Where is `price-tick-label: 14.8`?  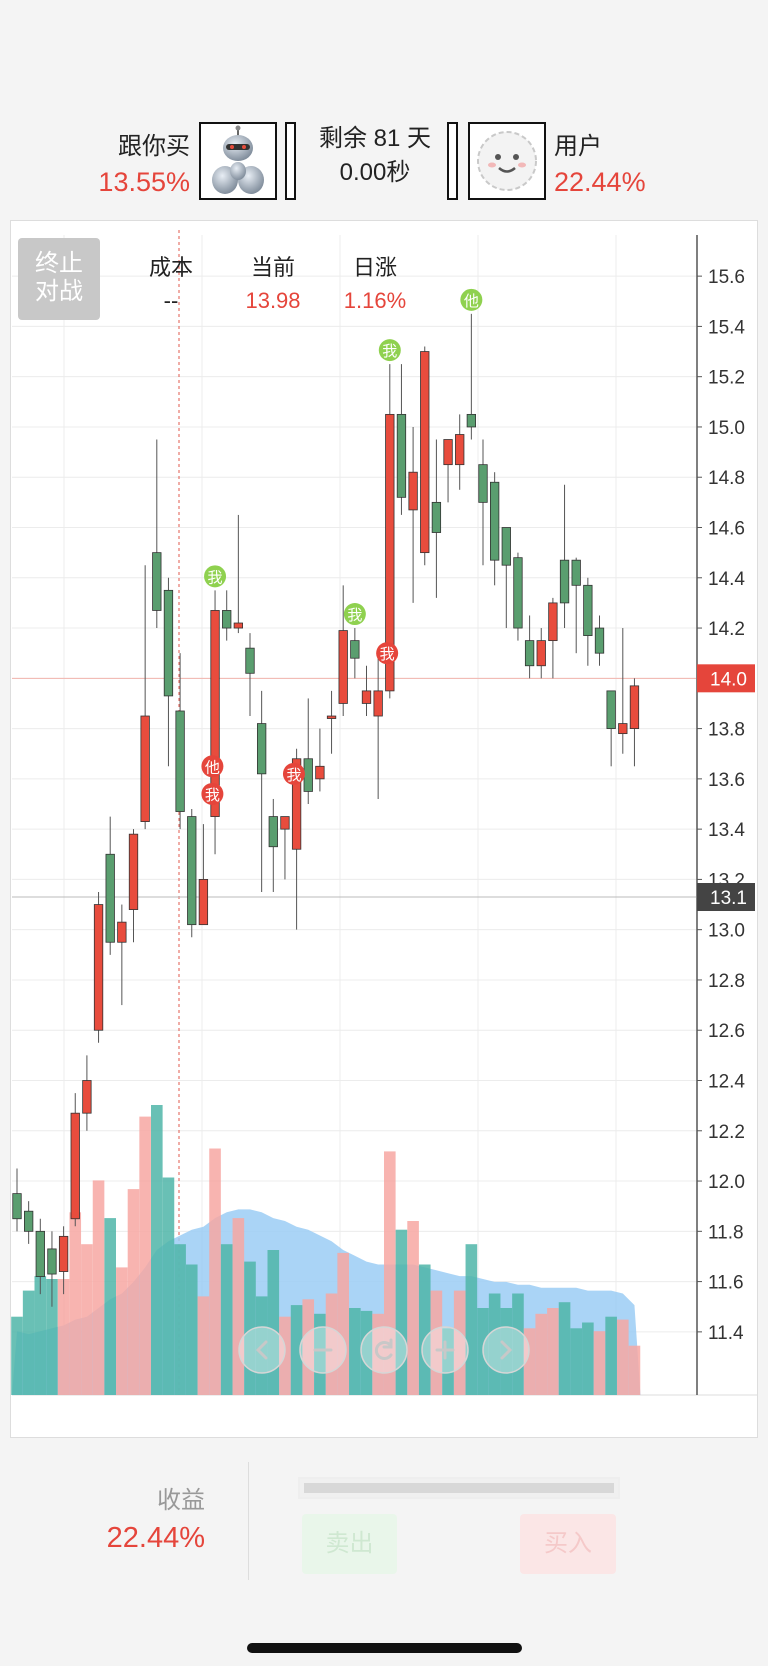 price-tick-label: 14.8 is located at coordinates (726, 478).